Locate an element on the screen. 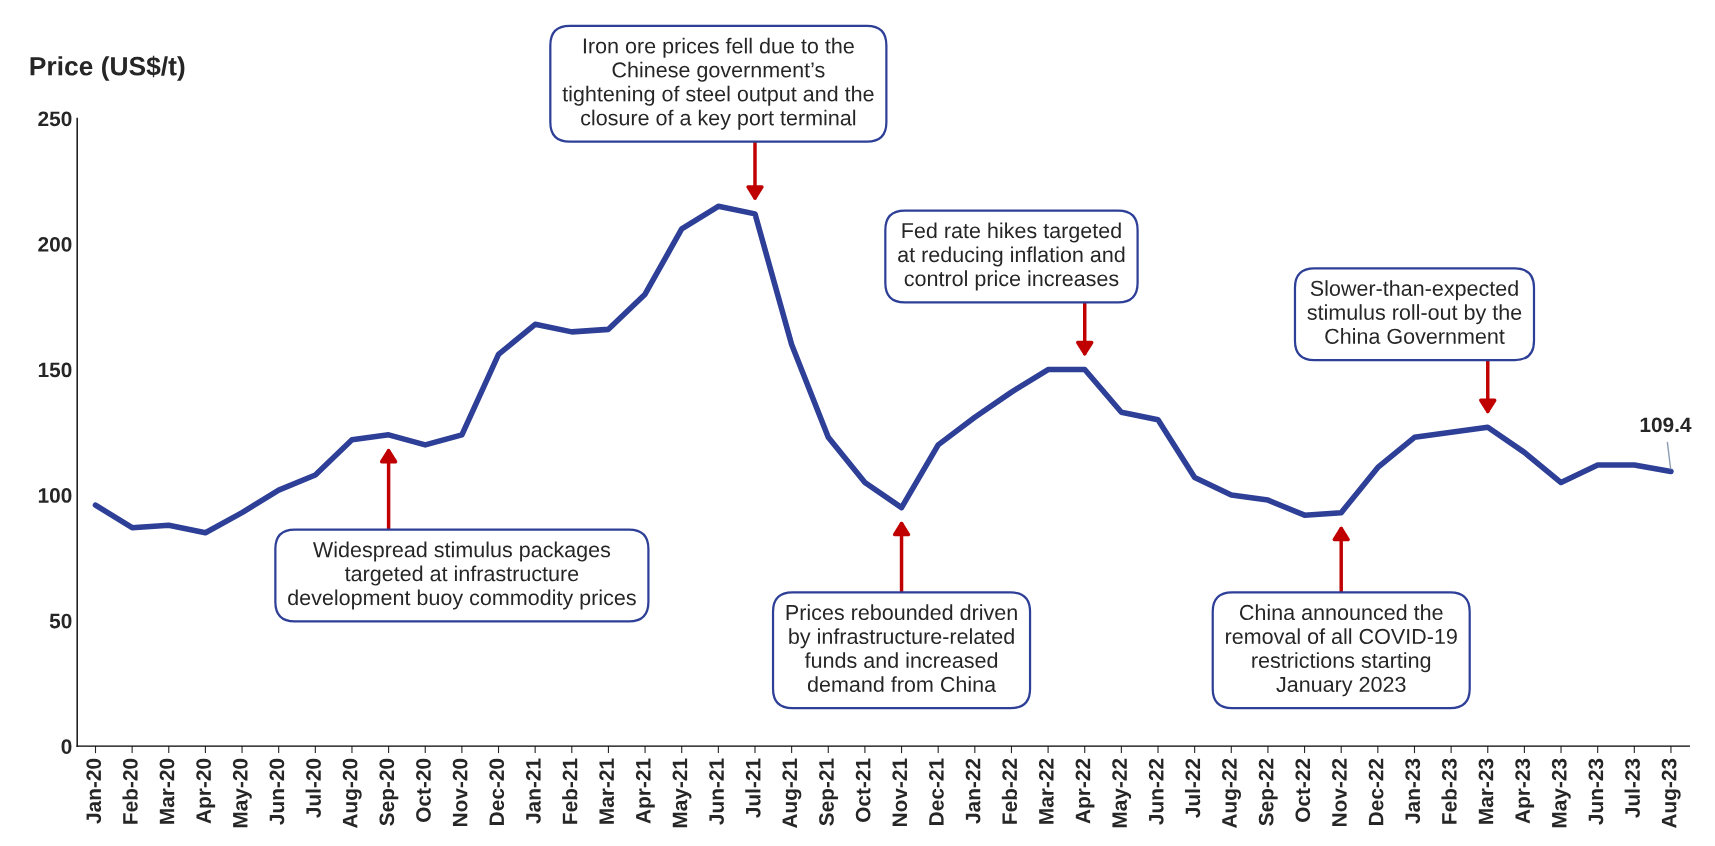 This screenshot has height=846, width=1715. annotation: China announced the removal of all COVID-19 restrictions starting January 2023 is located at coordinates (1341, 650).